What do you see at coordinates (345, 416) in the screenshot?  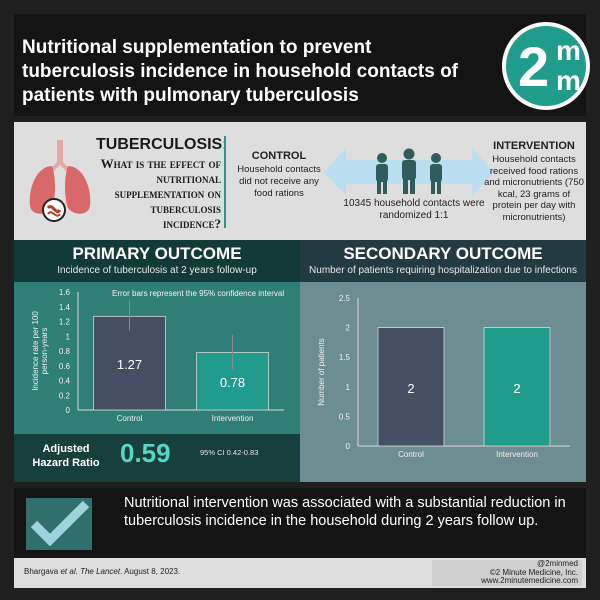 I see `y-tick-label: 0.5` at bounding box center [345, 416].